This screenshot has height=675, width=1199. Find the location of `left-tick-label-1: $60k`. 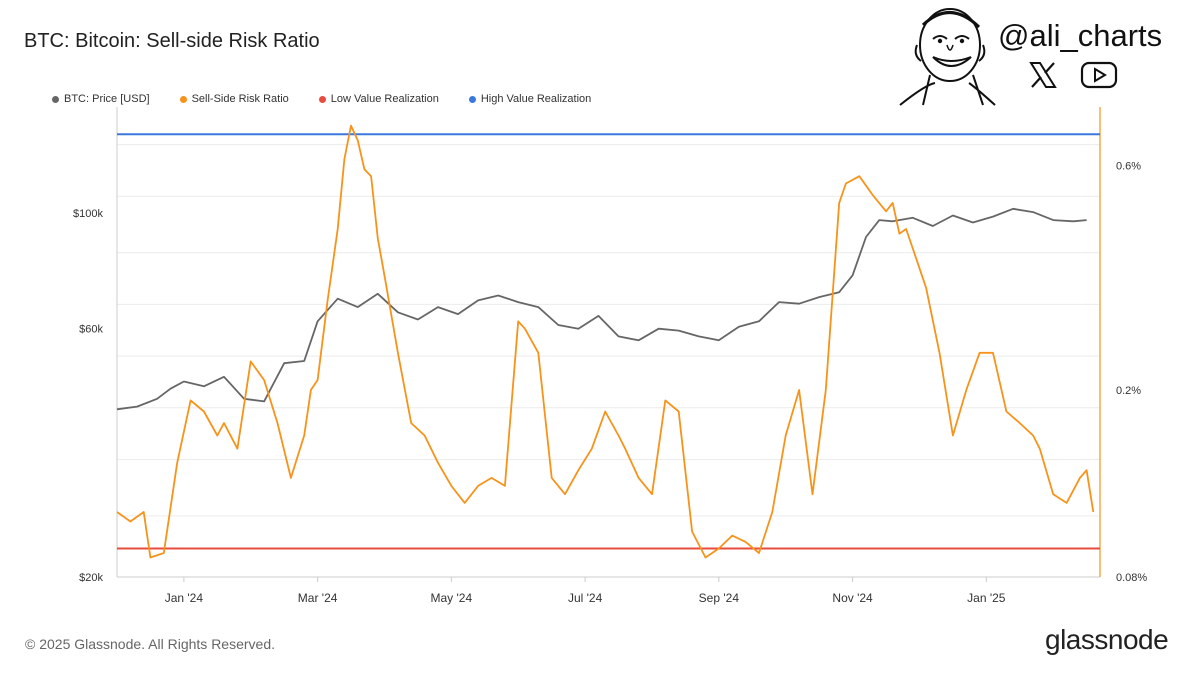

left-tick-label-1: $60k is located at coordinates (91, 330).